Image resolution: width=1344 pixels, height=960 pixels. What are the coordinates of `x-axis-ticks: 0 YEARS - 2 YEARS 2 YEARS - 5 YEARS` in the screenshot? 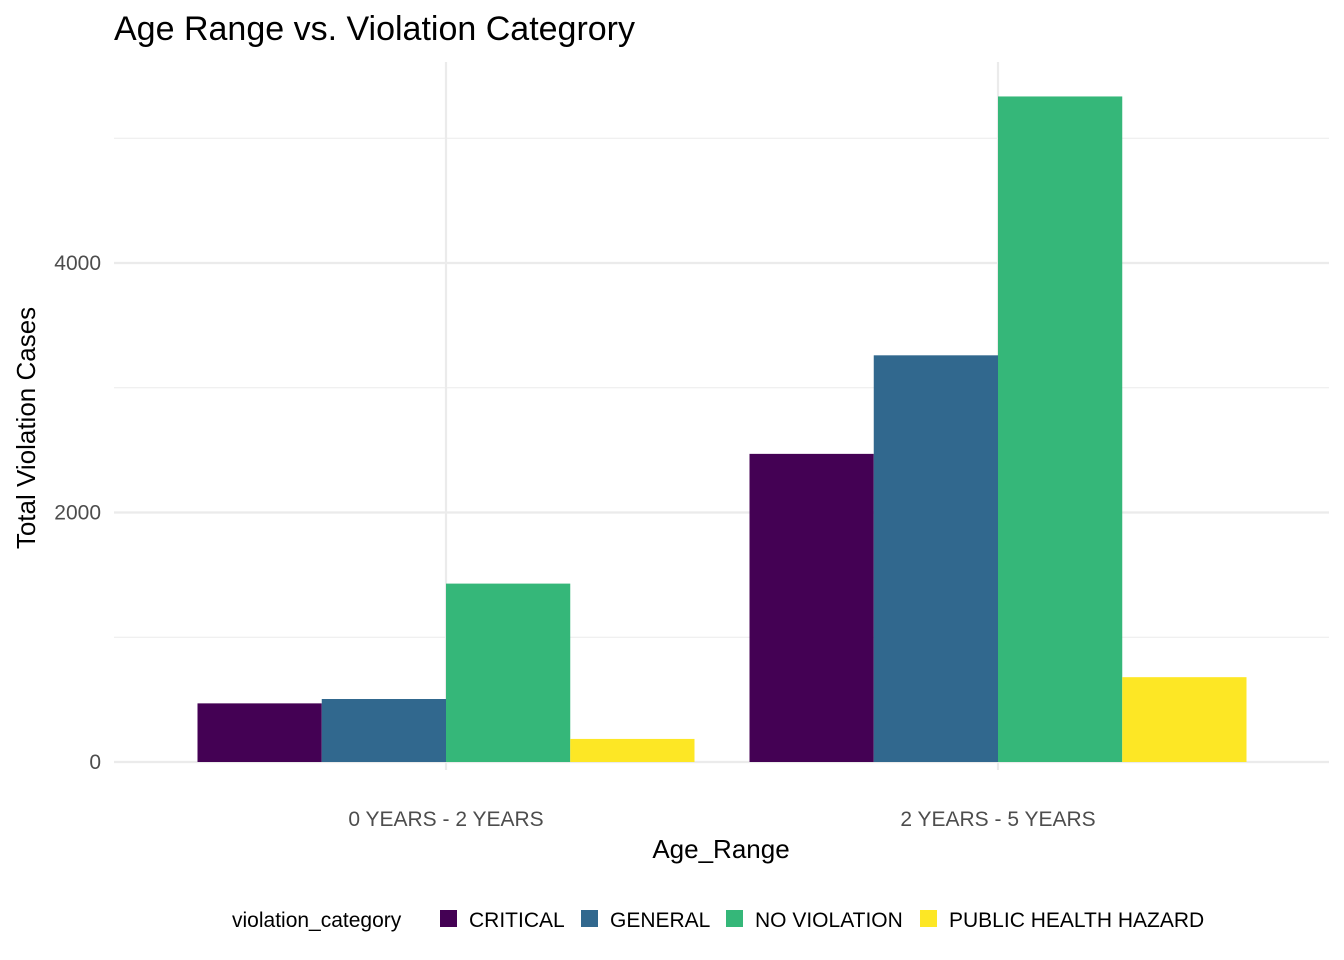 It's located at (721, 819).